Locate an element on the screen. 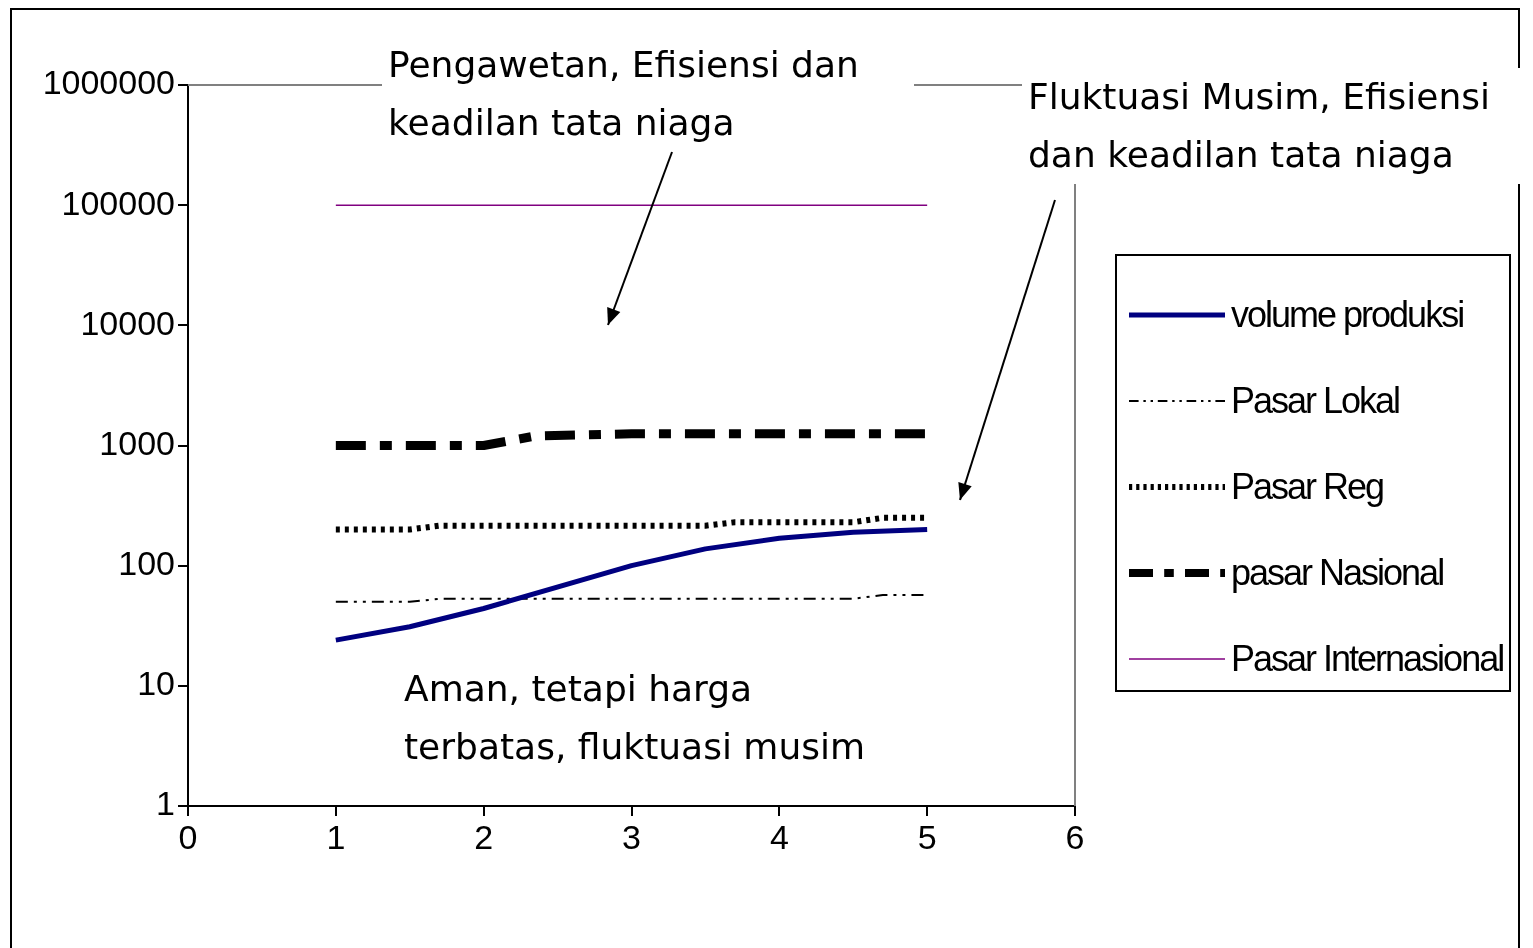  annotation: Fluktuasi Musim, Efisiensi dan keadilan tata niaga is located at coordinates (1277, 126).